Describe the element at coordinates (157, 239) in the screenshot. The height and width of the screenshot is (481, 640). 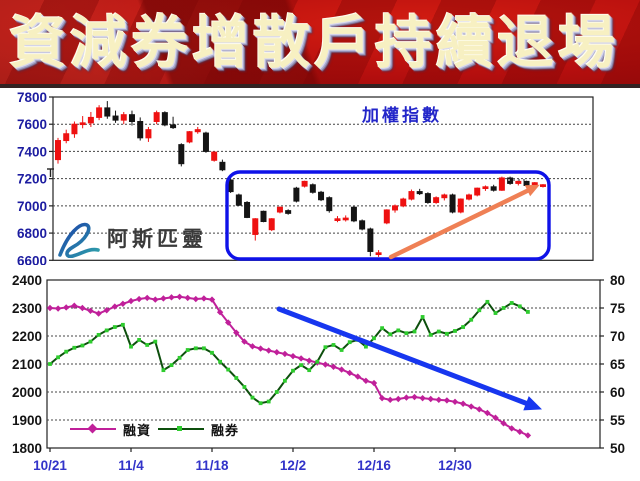
I see `brand-name: 阿斯匹靈` at that location.